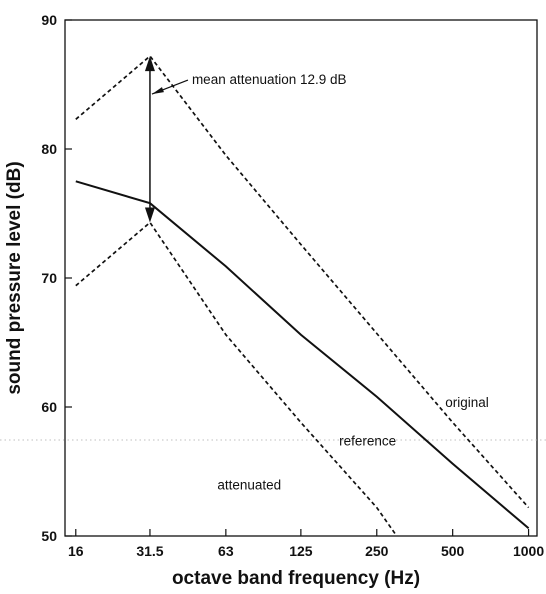 The width and height of the screenshot is (546, 594). What do you see at coordinates (528, 551) in the screenshot?
I see `x-tick-label: 1000` at bounding box center [528, 551].